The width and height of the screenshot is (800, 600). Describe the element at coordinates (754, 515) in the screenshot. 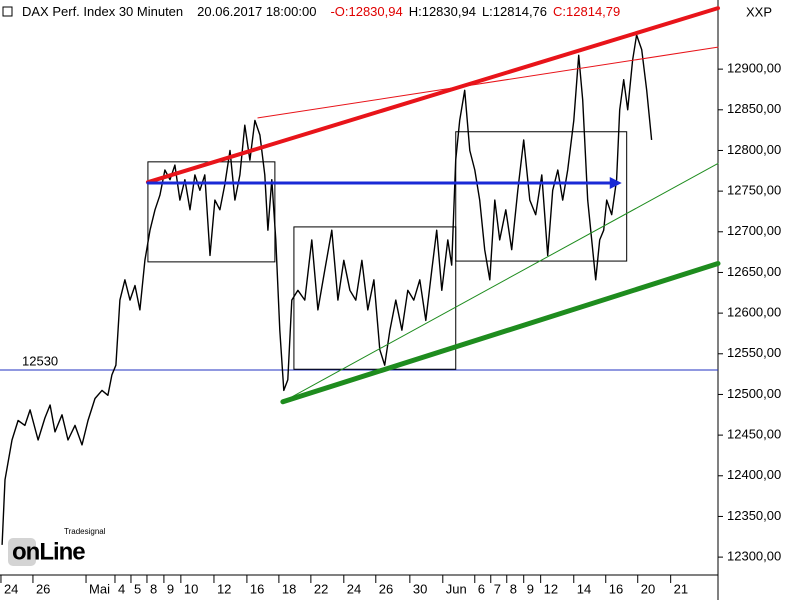

I see `y-tick-label: 12350,00` at that location.